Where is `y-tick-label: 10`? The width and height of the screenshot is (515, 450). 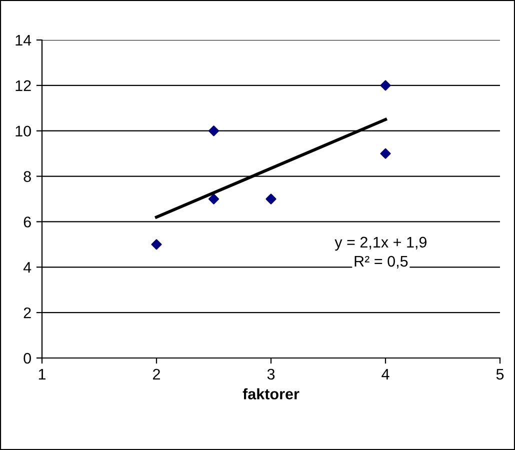
y-tick-label: 10 is located at coordinates (23, 131).